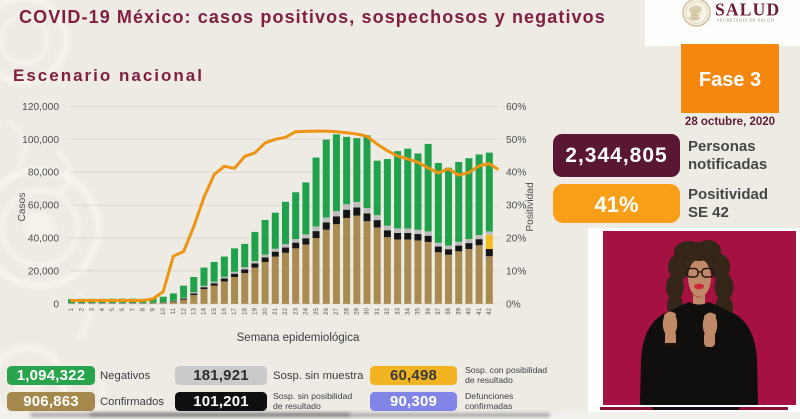  Describe the element at coordinates (234, 312) in the screenshot. I see `svg-text: 17` at that location.